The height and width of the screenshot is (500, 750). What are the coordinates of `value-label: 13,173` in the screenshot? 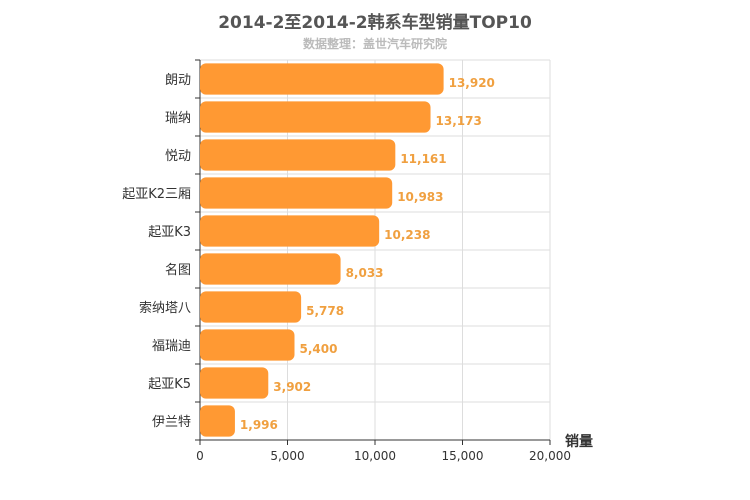 It's located at (459, 121).